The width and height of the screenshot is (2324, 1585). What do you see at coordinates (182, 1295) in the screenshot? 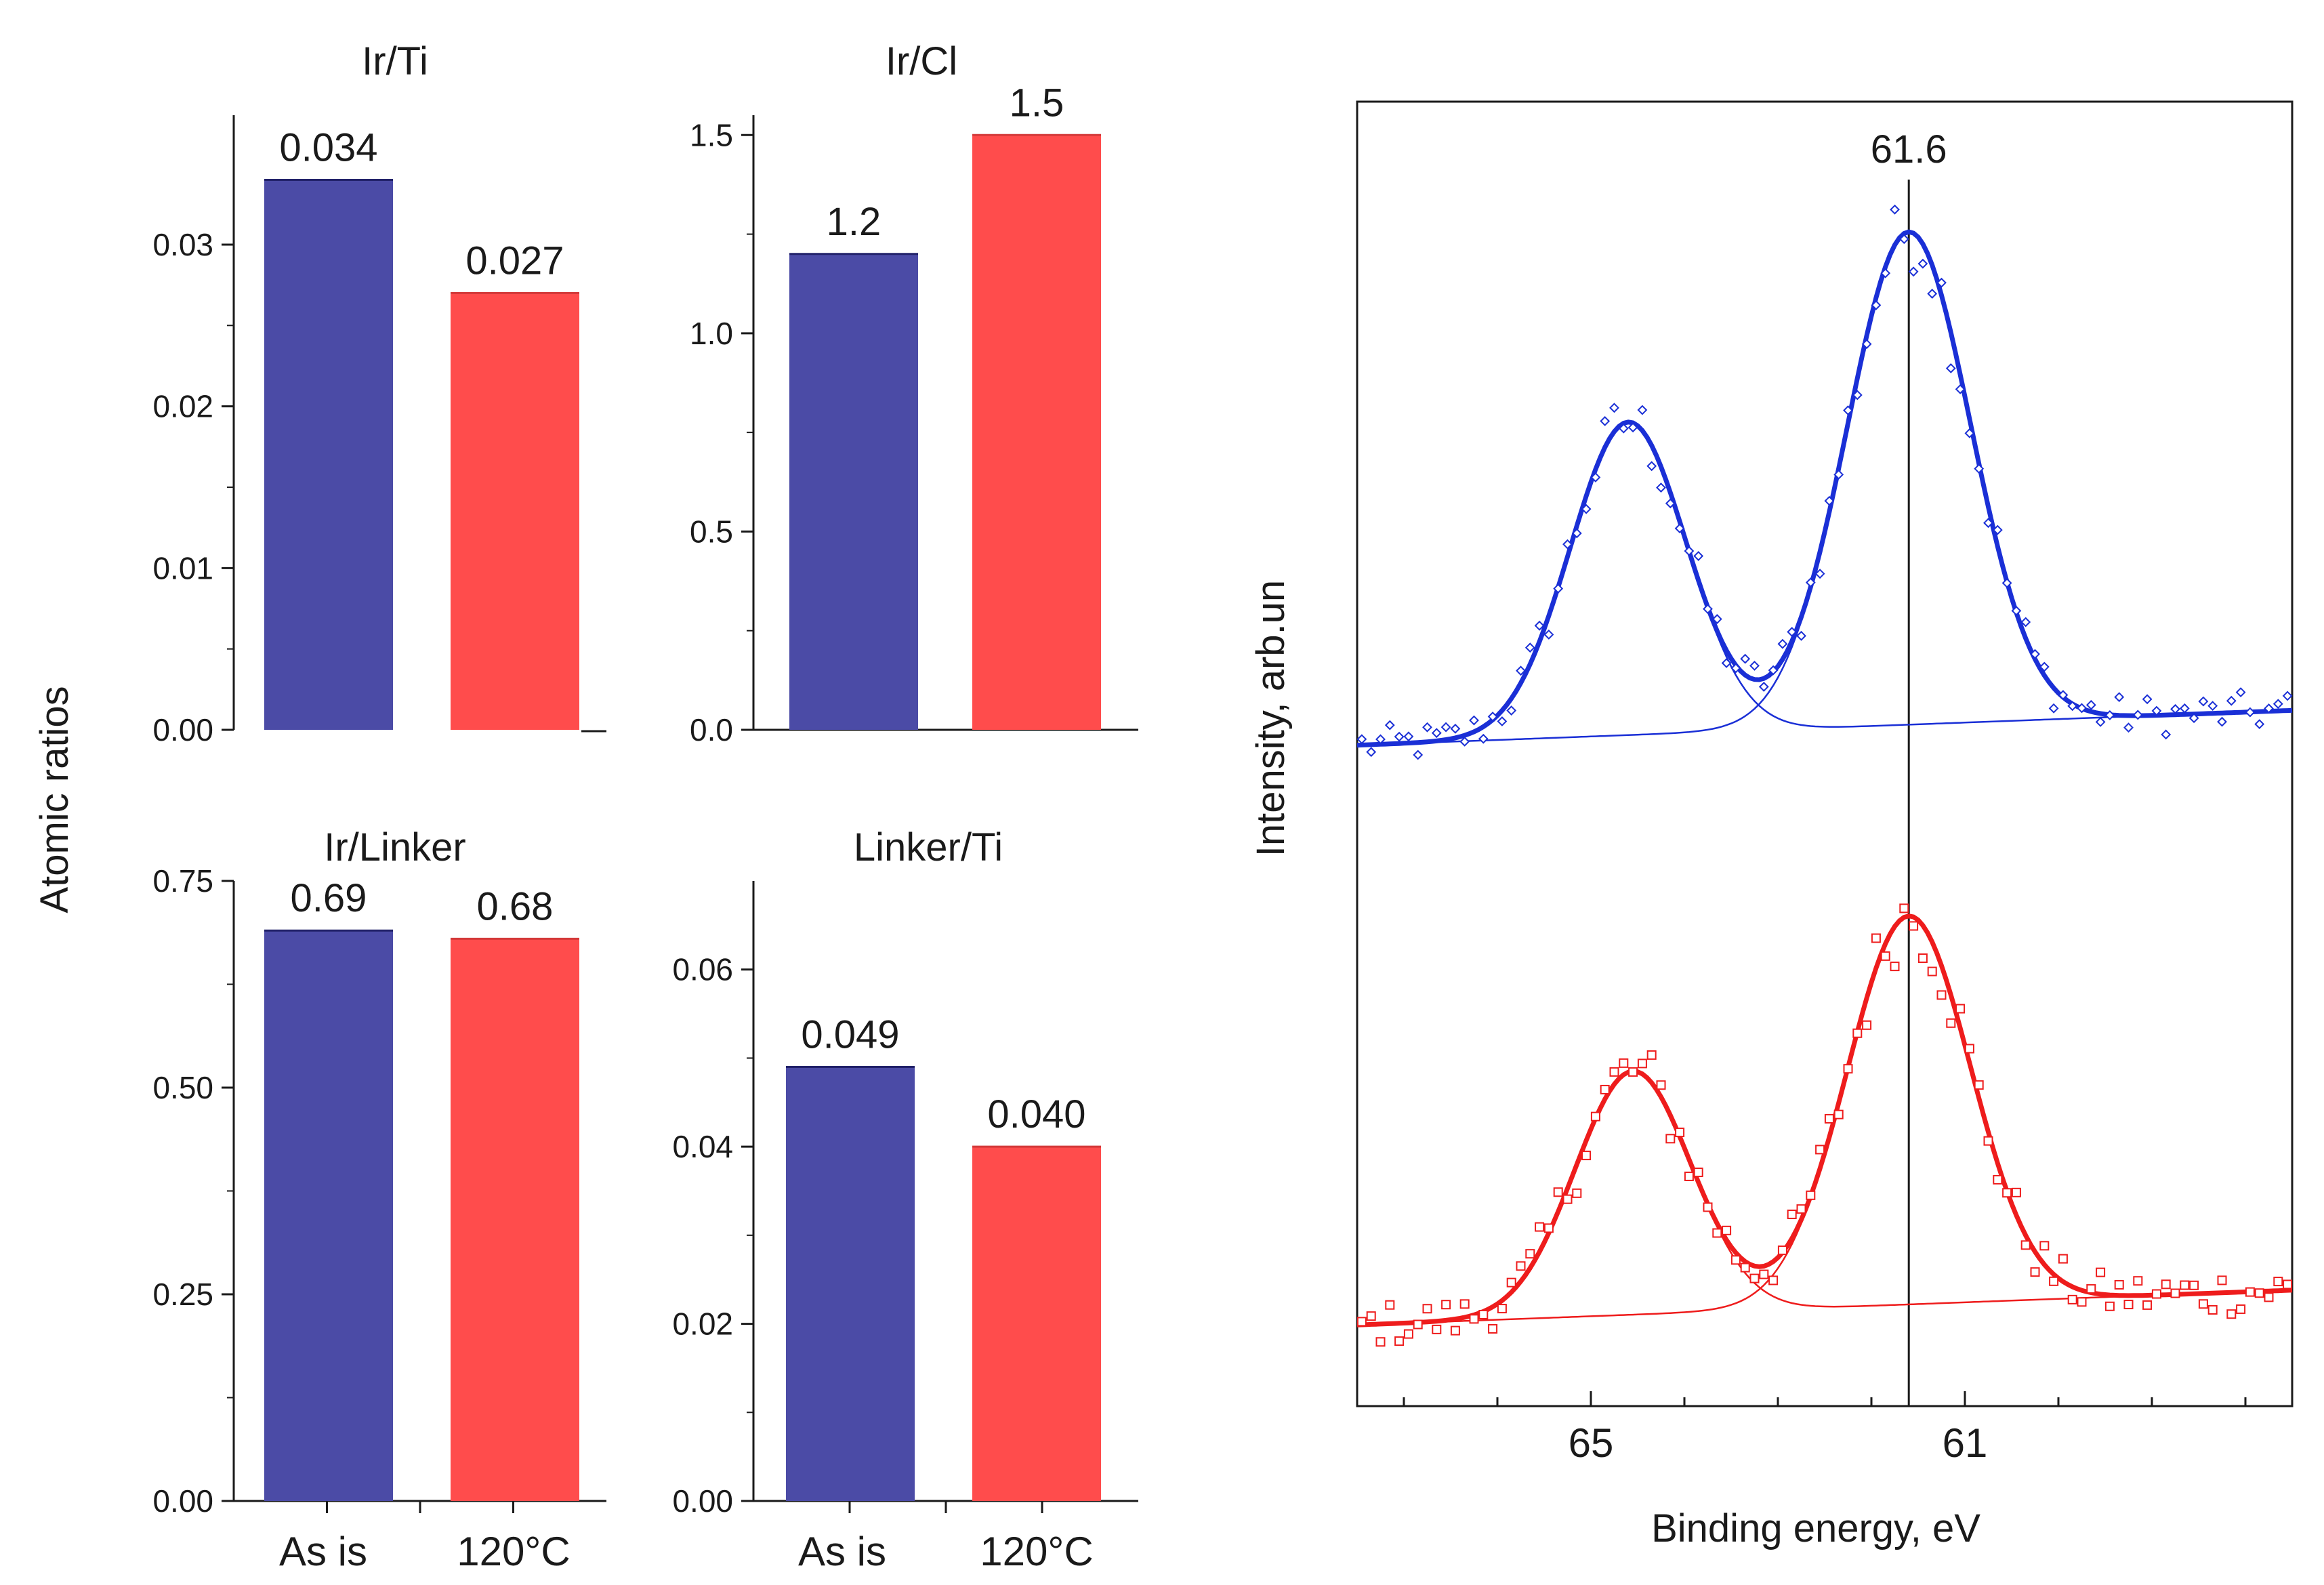
I see `y-tick-label: 0.25` at bounding box center [182, 1295].